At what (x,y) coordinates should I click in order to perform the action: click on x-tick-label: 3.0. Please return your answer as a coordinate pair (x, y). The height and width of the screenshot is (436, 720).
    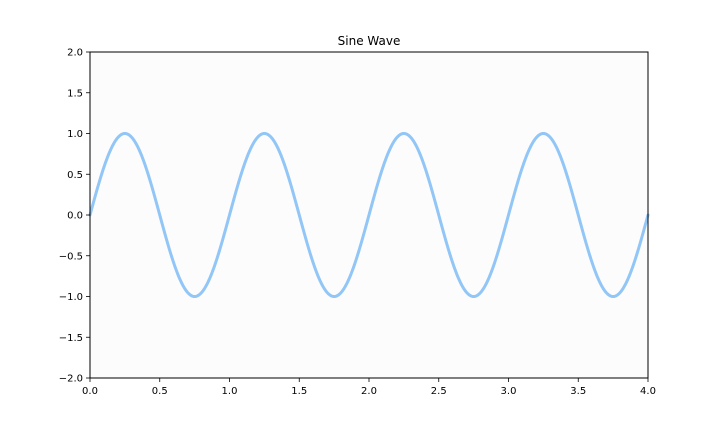
    Looking at the image, I should click on (509, 391).